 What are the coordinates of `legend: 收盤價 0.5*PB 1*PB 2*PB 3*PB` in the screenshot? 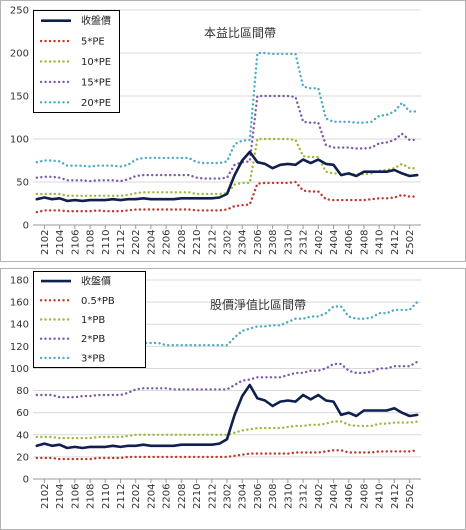 It's located at (89, 319).